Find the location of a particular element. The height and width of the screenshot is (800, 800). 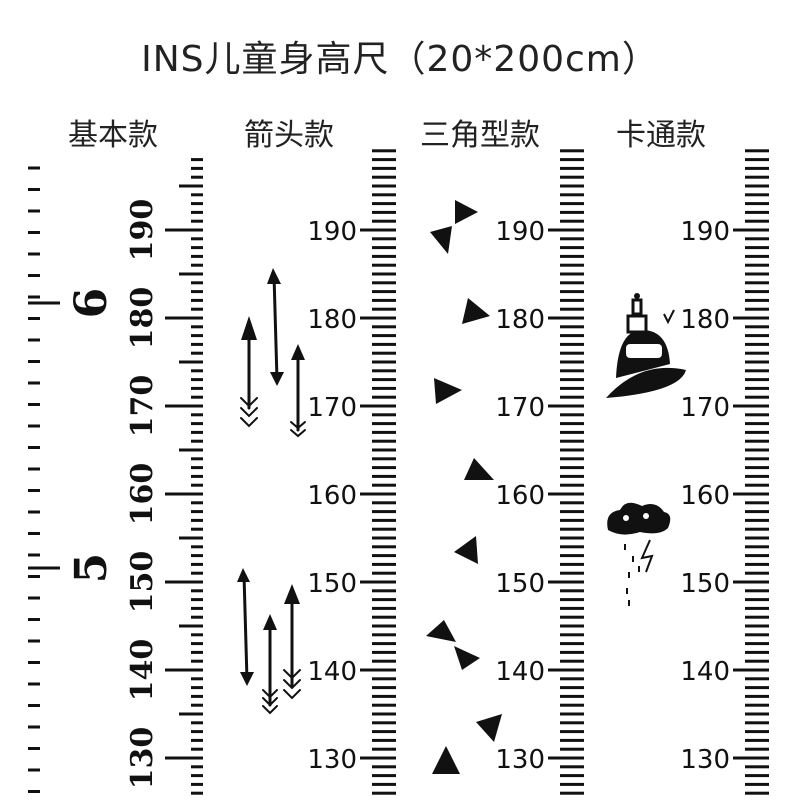

height-label: 190 is located at coordinates (332, 232).